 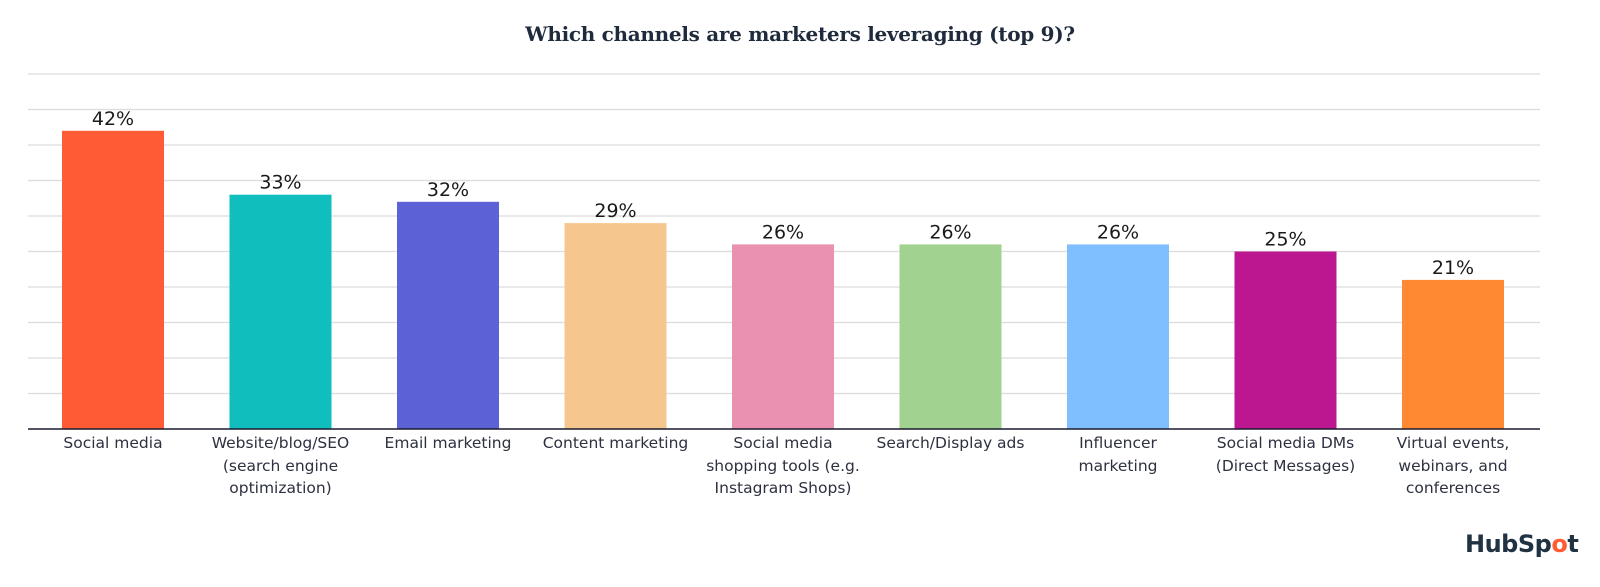 What do you see at coordinates (448, 443) in the screenshot?
I see `category-label: Email marketing` at bounding box center [448, 443].